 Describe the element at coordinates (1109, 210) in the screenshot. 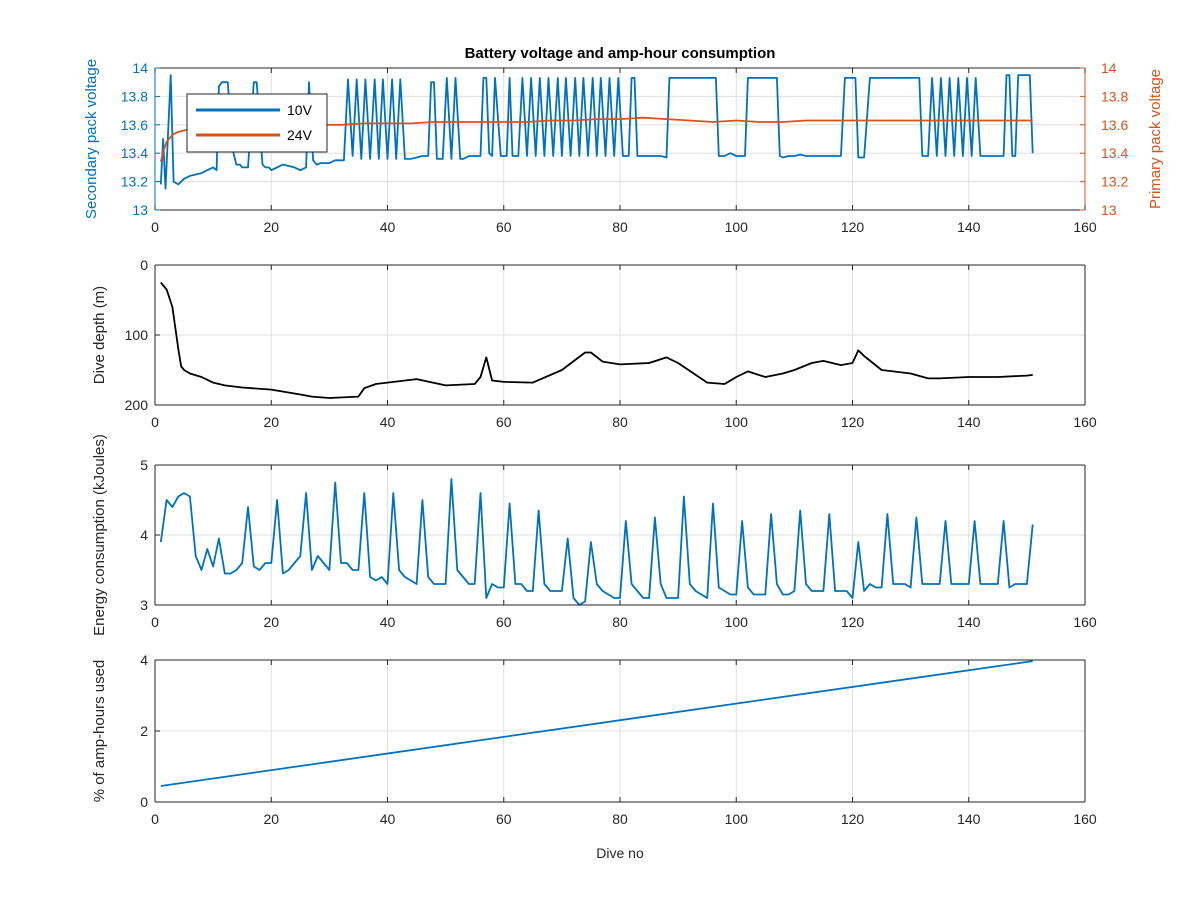

I see `y-tick-label-right: 13` at that location.